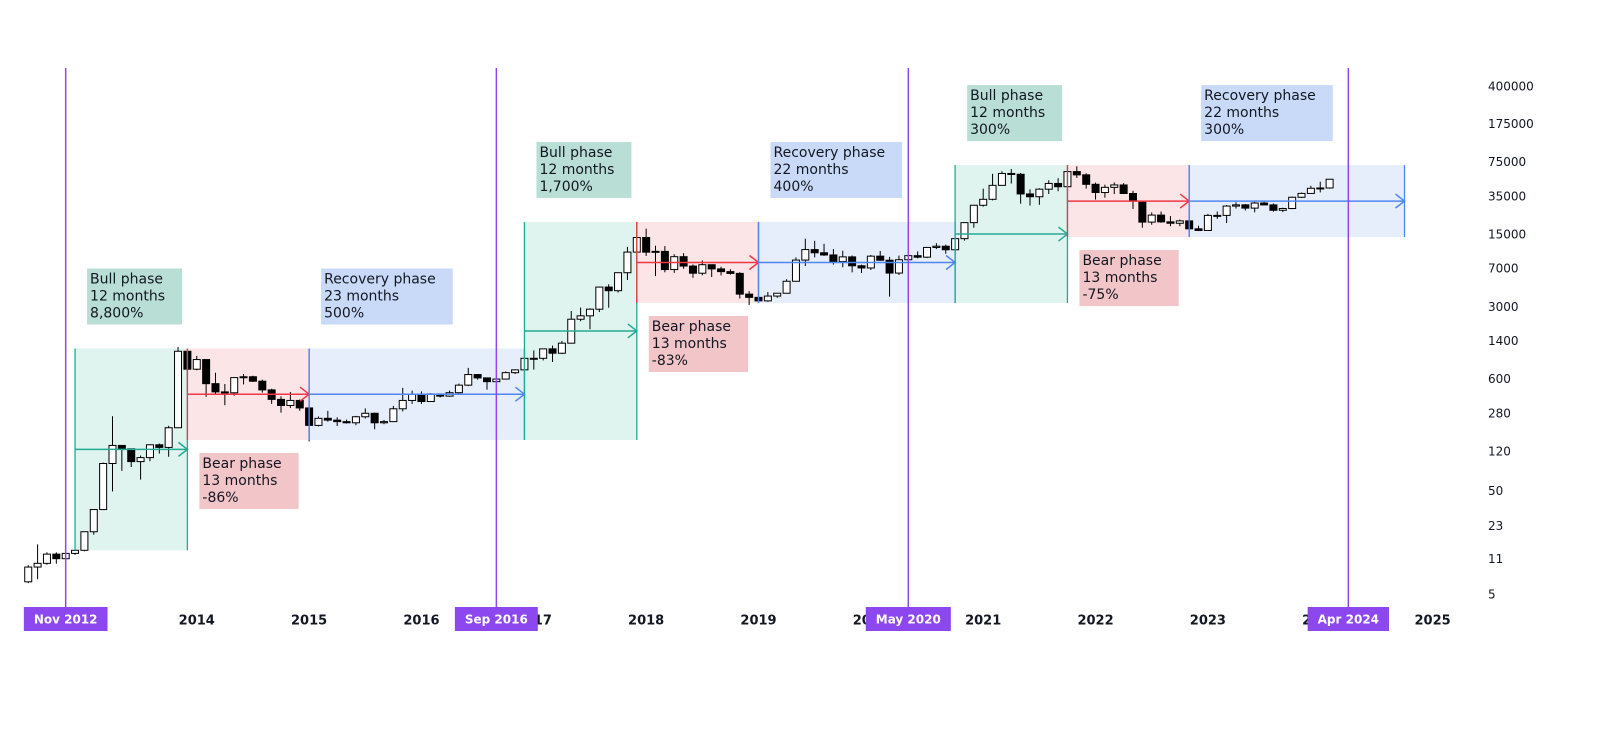 Image resolution: width=1616 pixels, height=734 pixels. Describe the element at coordinates (794, 187) in the screenshot. I see `phase-label-change: 400%` at that location.